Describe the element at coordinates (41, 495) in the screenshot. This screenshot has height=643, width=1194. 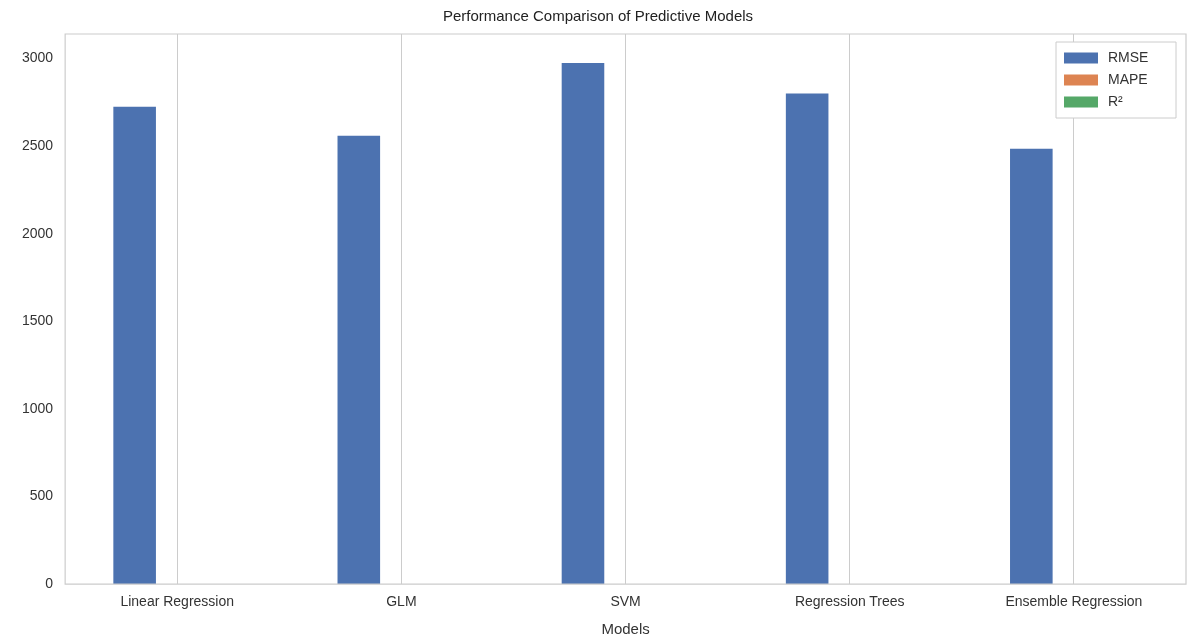
I see `y-tick-label: 500` at that location.